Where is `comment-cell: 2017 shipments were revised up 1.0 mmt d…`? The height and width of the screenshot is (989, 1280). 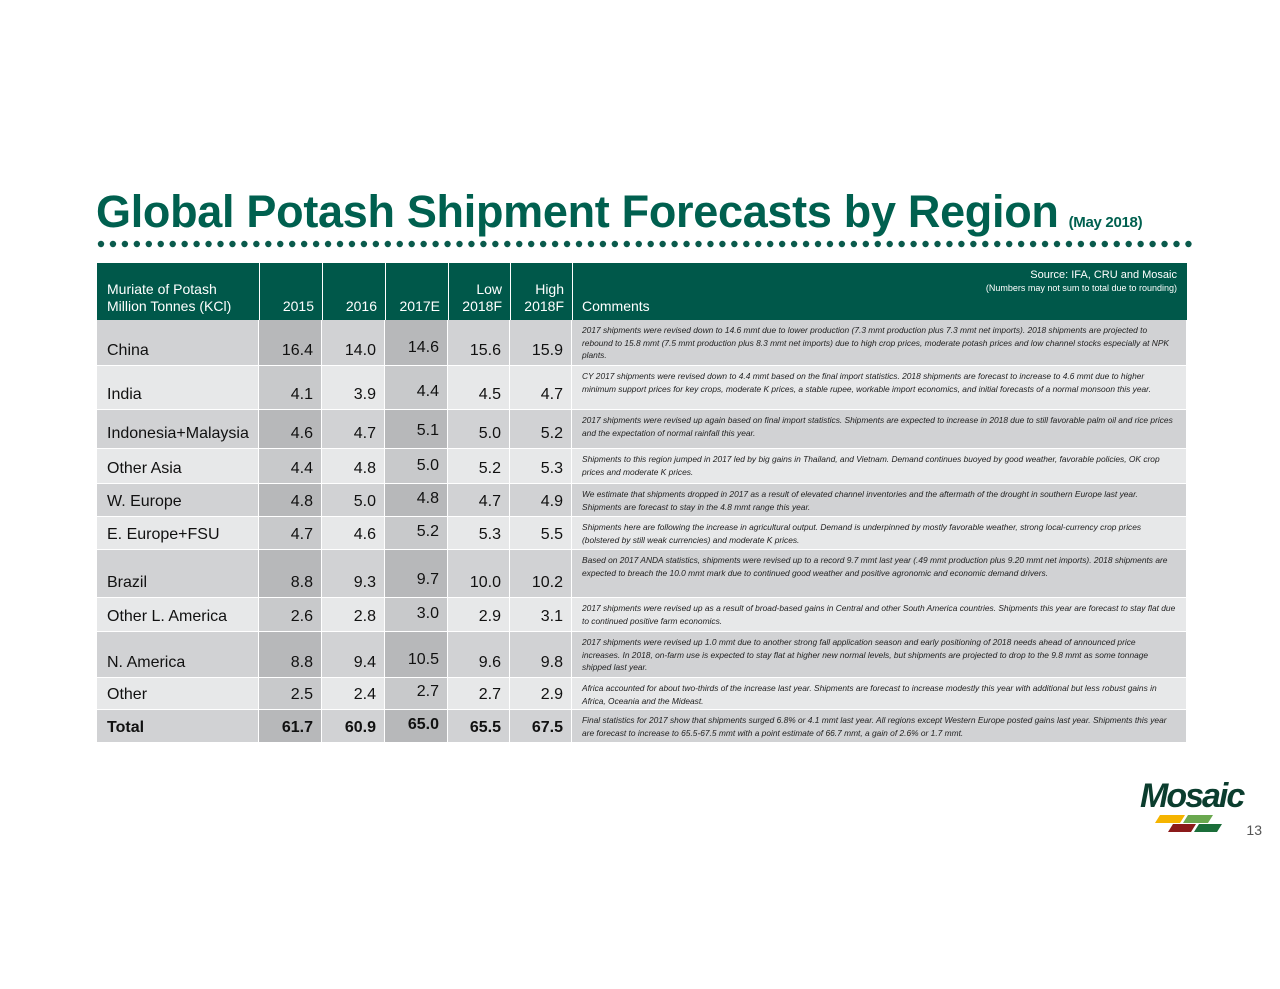 comment-cell: 2017 shipments were revised up 1.0 mmt d… is located at coordinates (879, 655).